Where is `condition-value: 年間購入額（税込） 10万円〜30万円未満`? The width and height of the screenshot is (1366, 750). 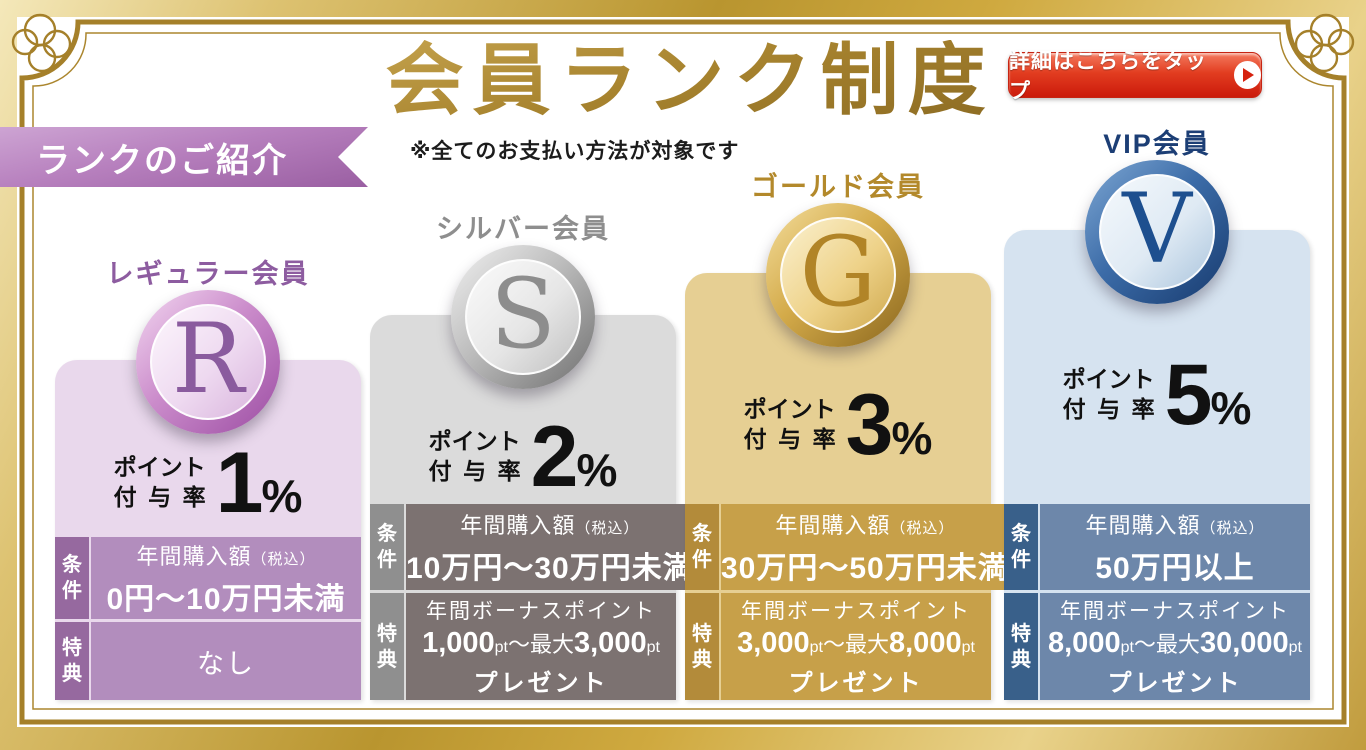 condition-value: 年間購入額（税込） 10万円〜30万円未満 is located at coordinates (550, 547).